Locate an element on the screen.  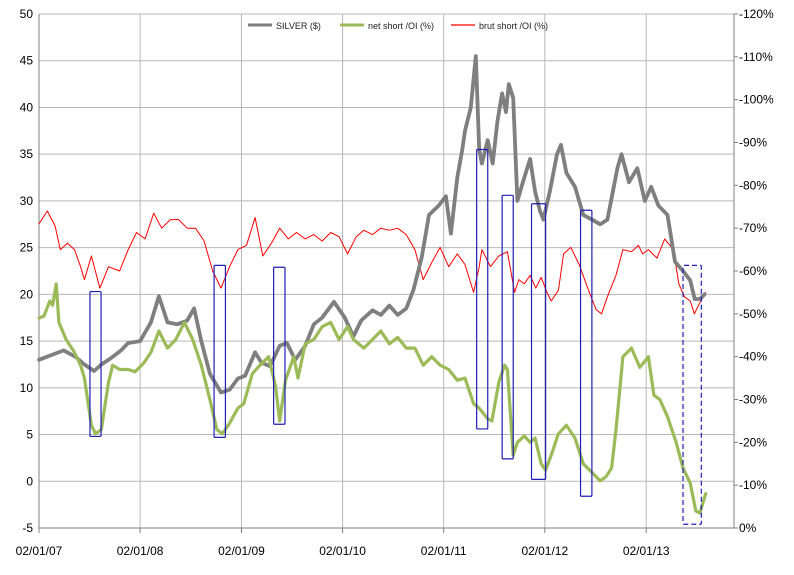
legend-label-brut-short: brut short /OI (%) is located at coordinates (513, 26).